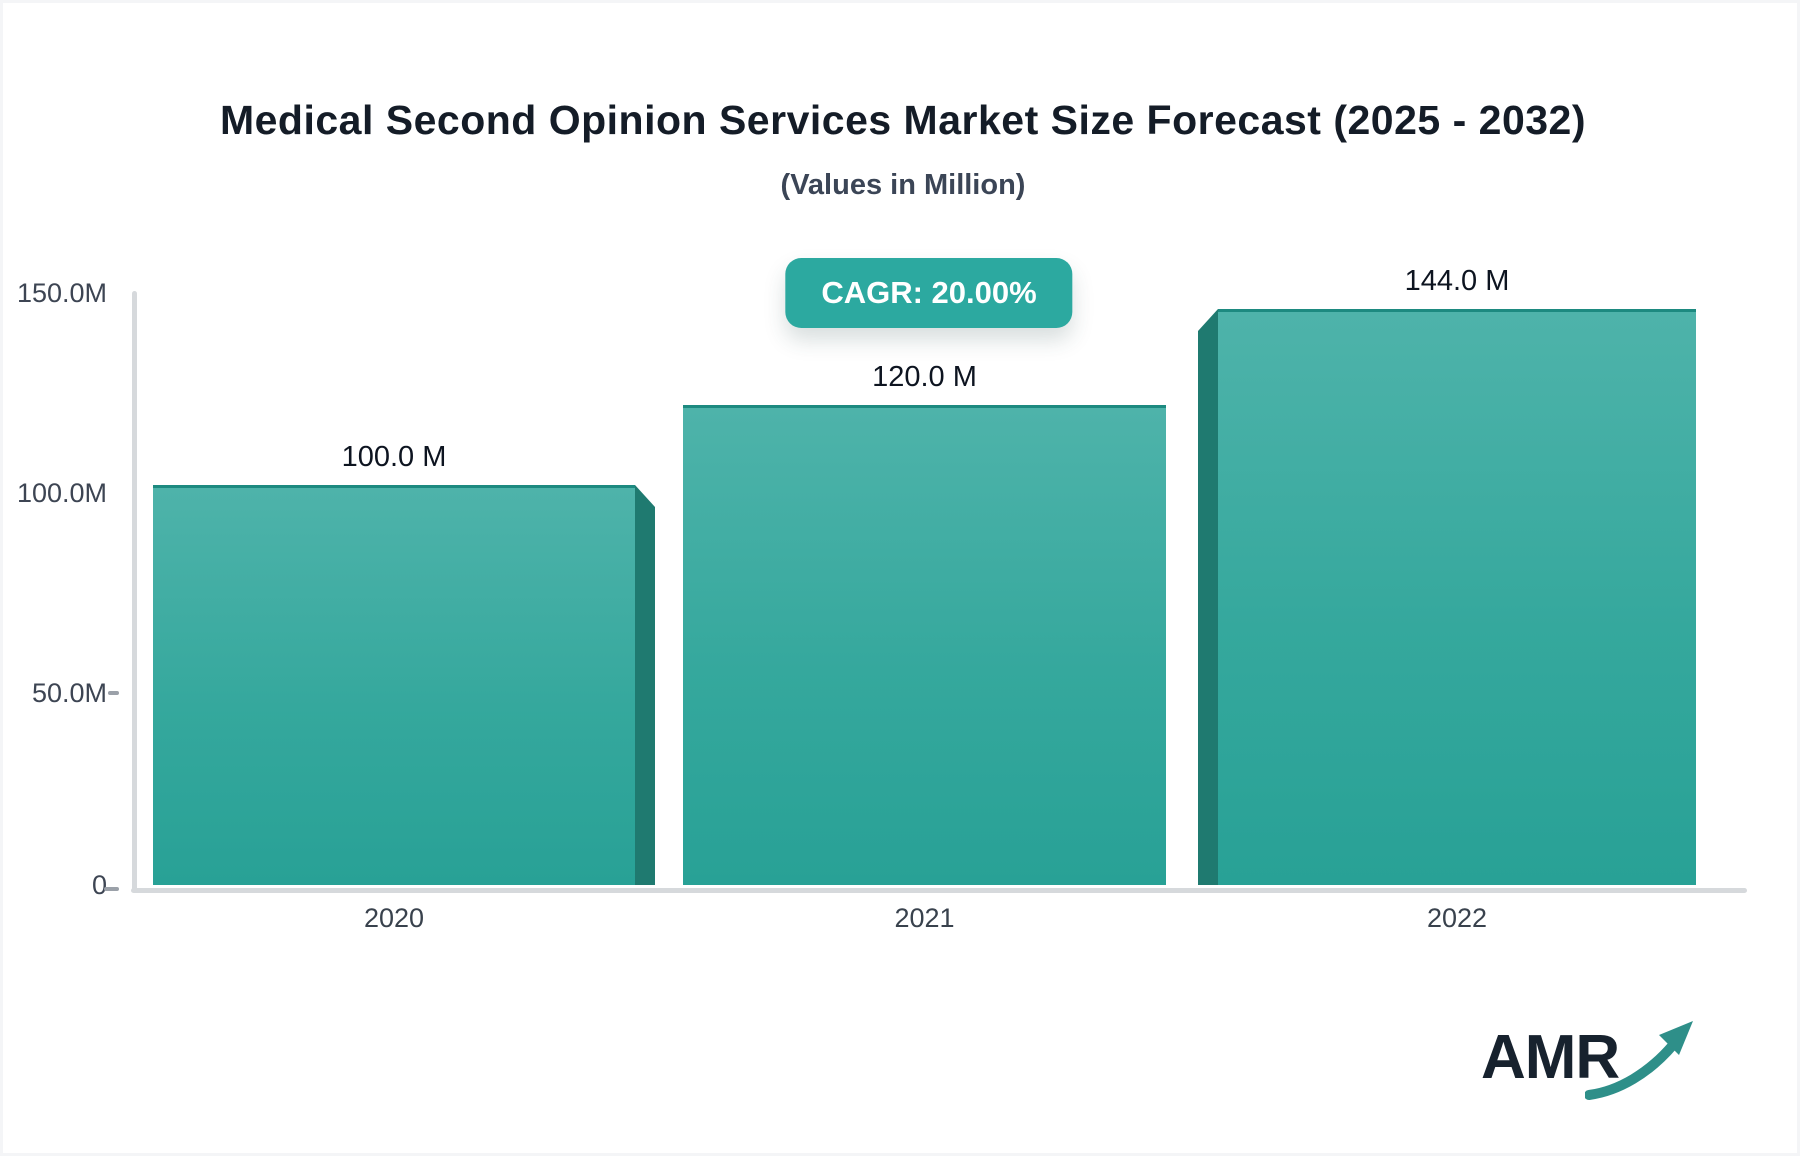  What do you see at coordinates (99, 885) in the screenshot?
I see `y-axis-tick-label-0: 0` at bounding box center [99, 885].